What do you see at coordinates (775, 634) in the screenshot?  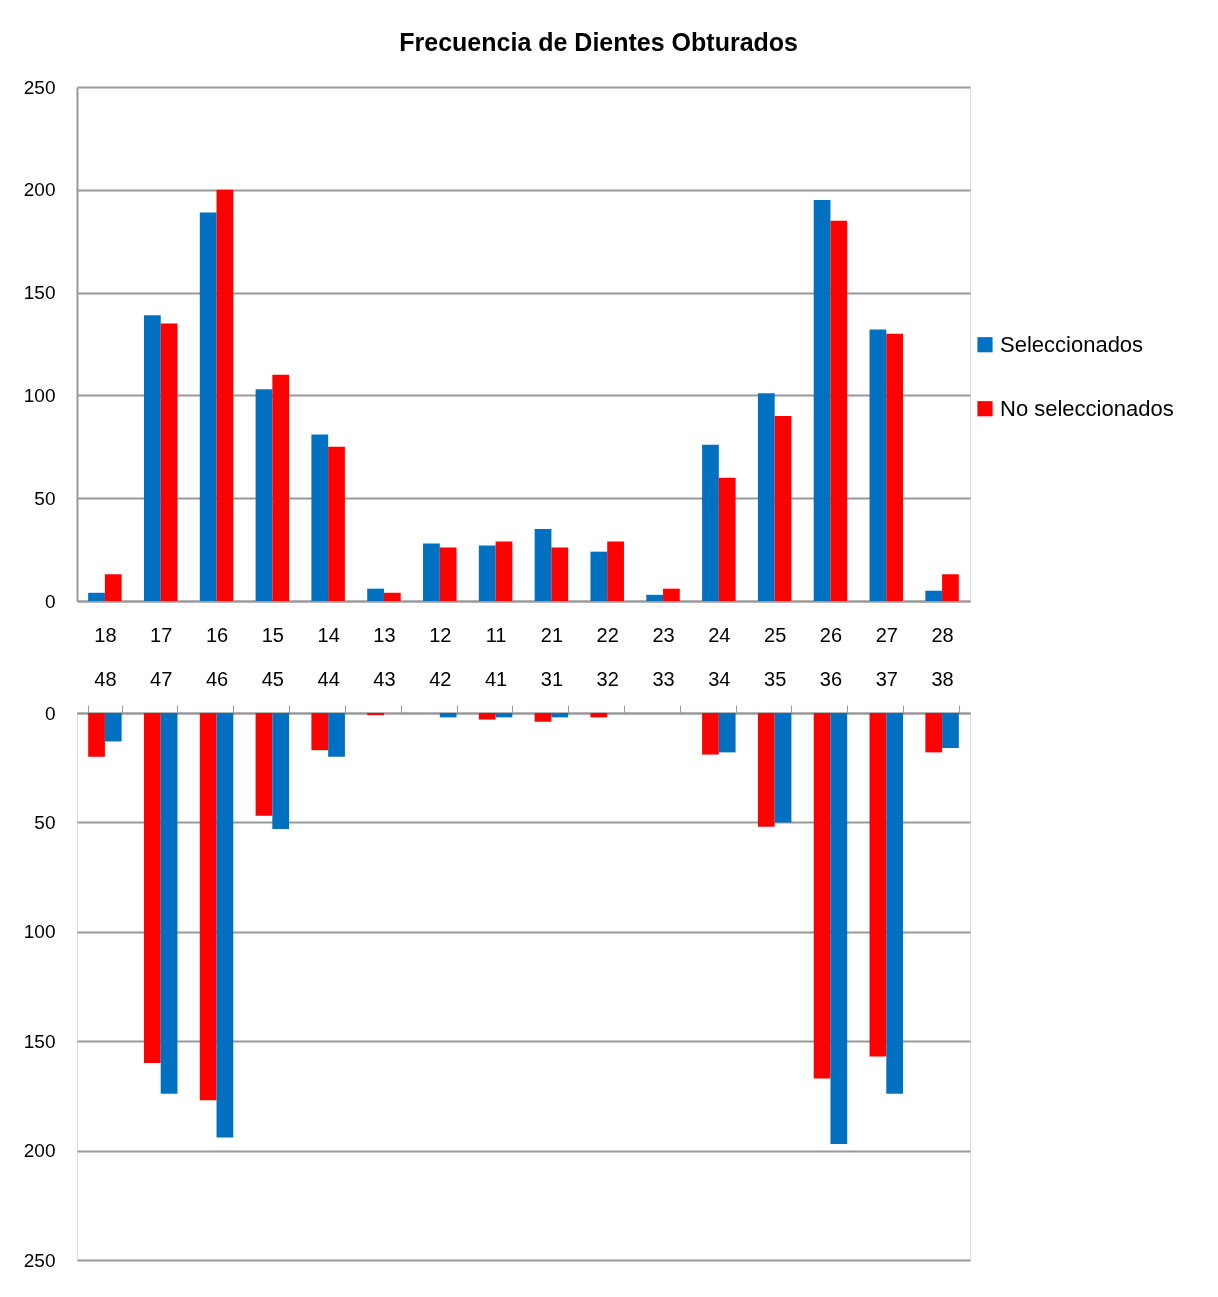 I see `x-tick-label: 25` at bounding box center [775, 634].